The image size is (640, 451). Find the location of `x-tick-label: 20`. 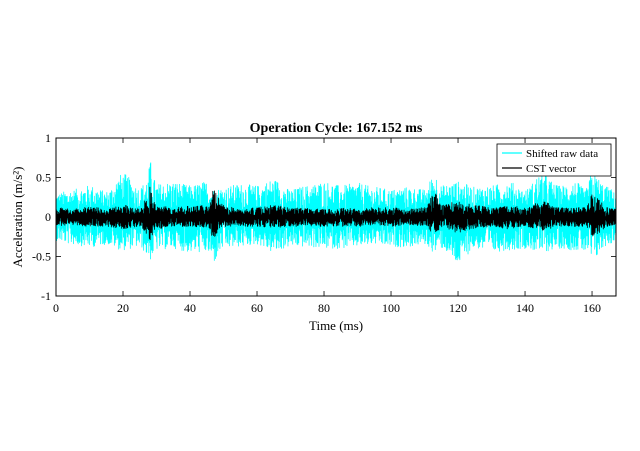

x-tick-label: 20 is located at coordinates (123, 308).